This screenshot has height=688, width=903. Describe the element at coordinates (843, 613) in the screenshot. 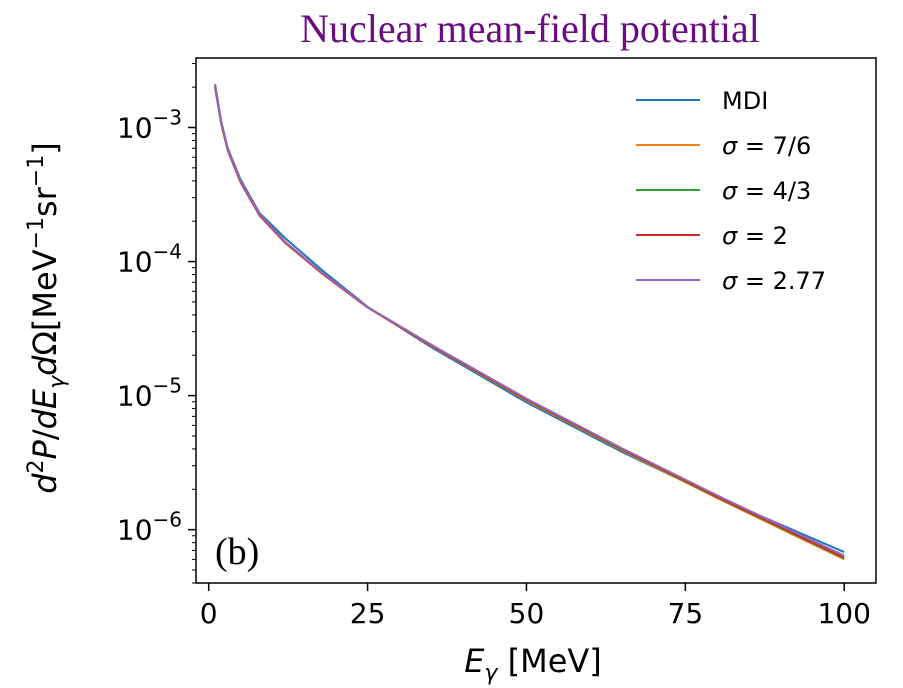

I see `x-tick-label: 100` at that location.